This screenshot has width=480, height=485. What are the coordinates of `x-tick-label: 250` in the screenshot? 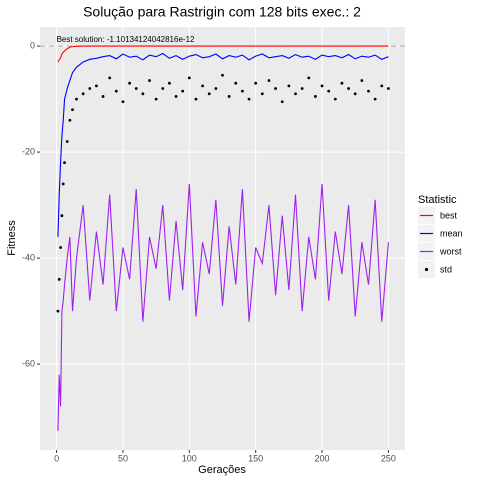 It's located at (388, 458).